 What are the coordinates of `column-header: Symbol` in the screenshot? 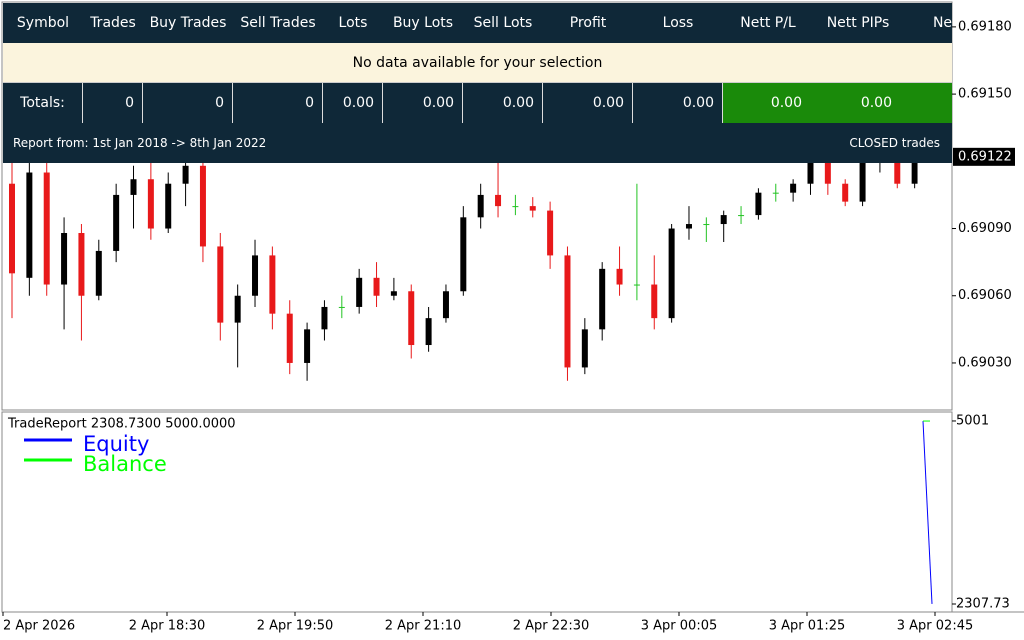 It's located at (43, 23).